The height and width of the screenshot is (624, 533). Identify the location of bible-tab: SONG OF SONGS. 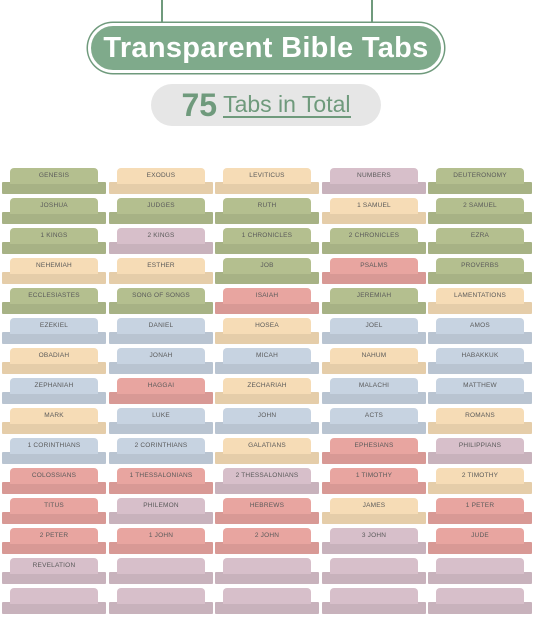
(161, 301).